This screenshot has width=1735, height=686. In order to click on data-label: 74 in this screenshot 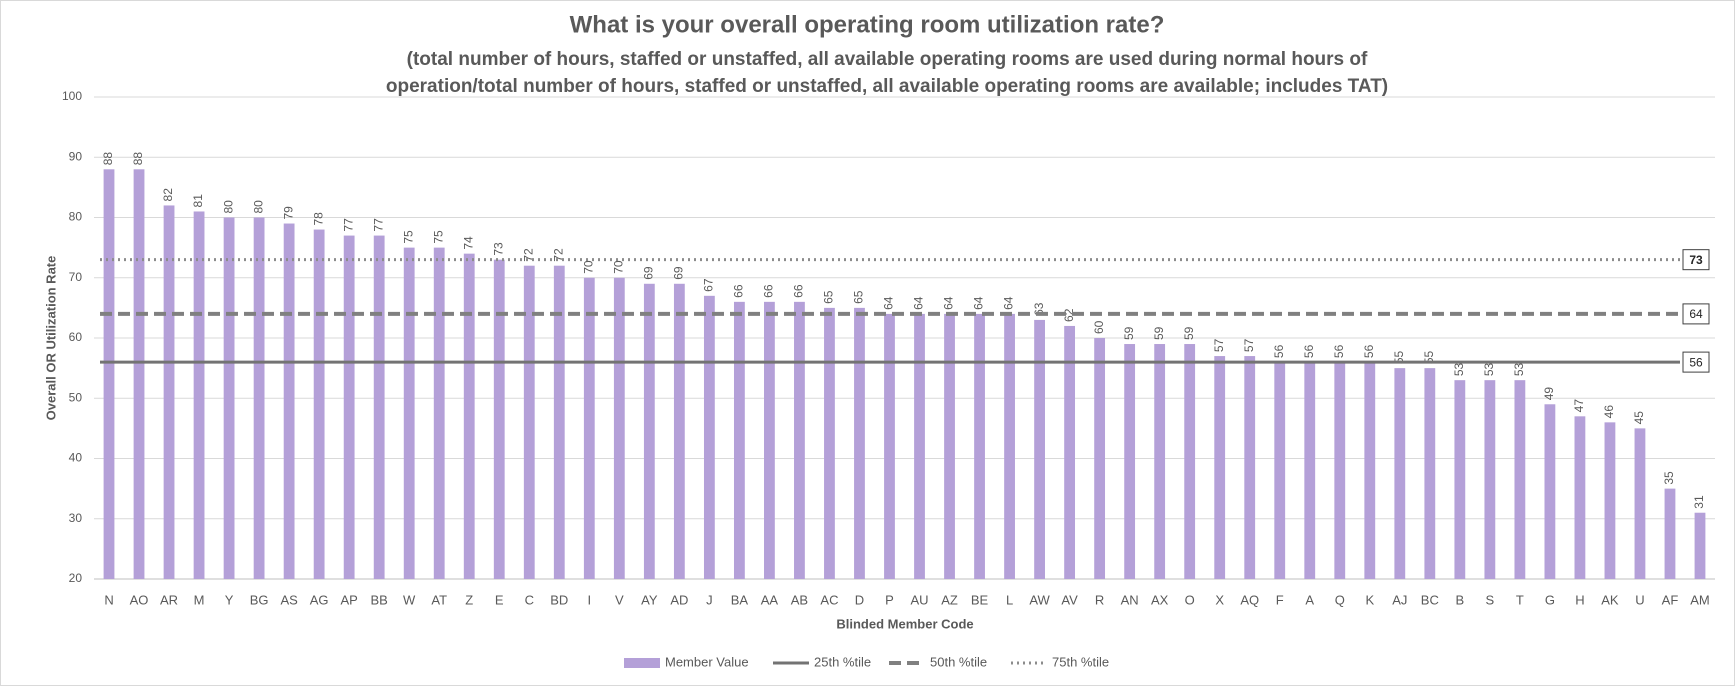, I will do `click(468, 243)`.